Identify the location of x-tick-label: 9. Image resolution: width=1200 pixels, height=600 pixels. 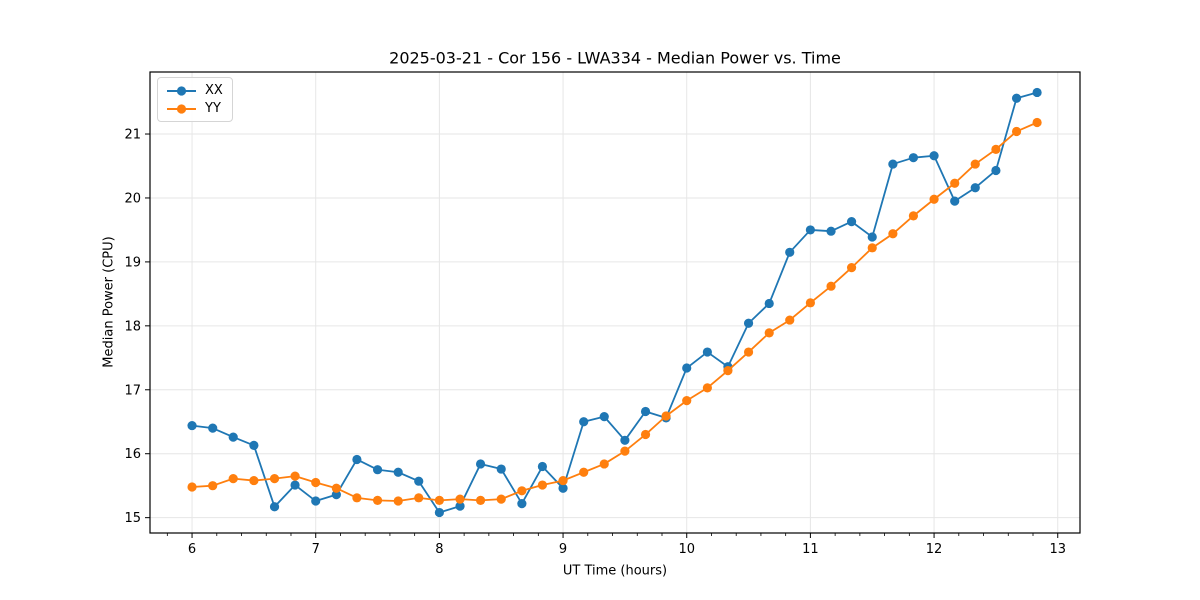
(563, 549).